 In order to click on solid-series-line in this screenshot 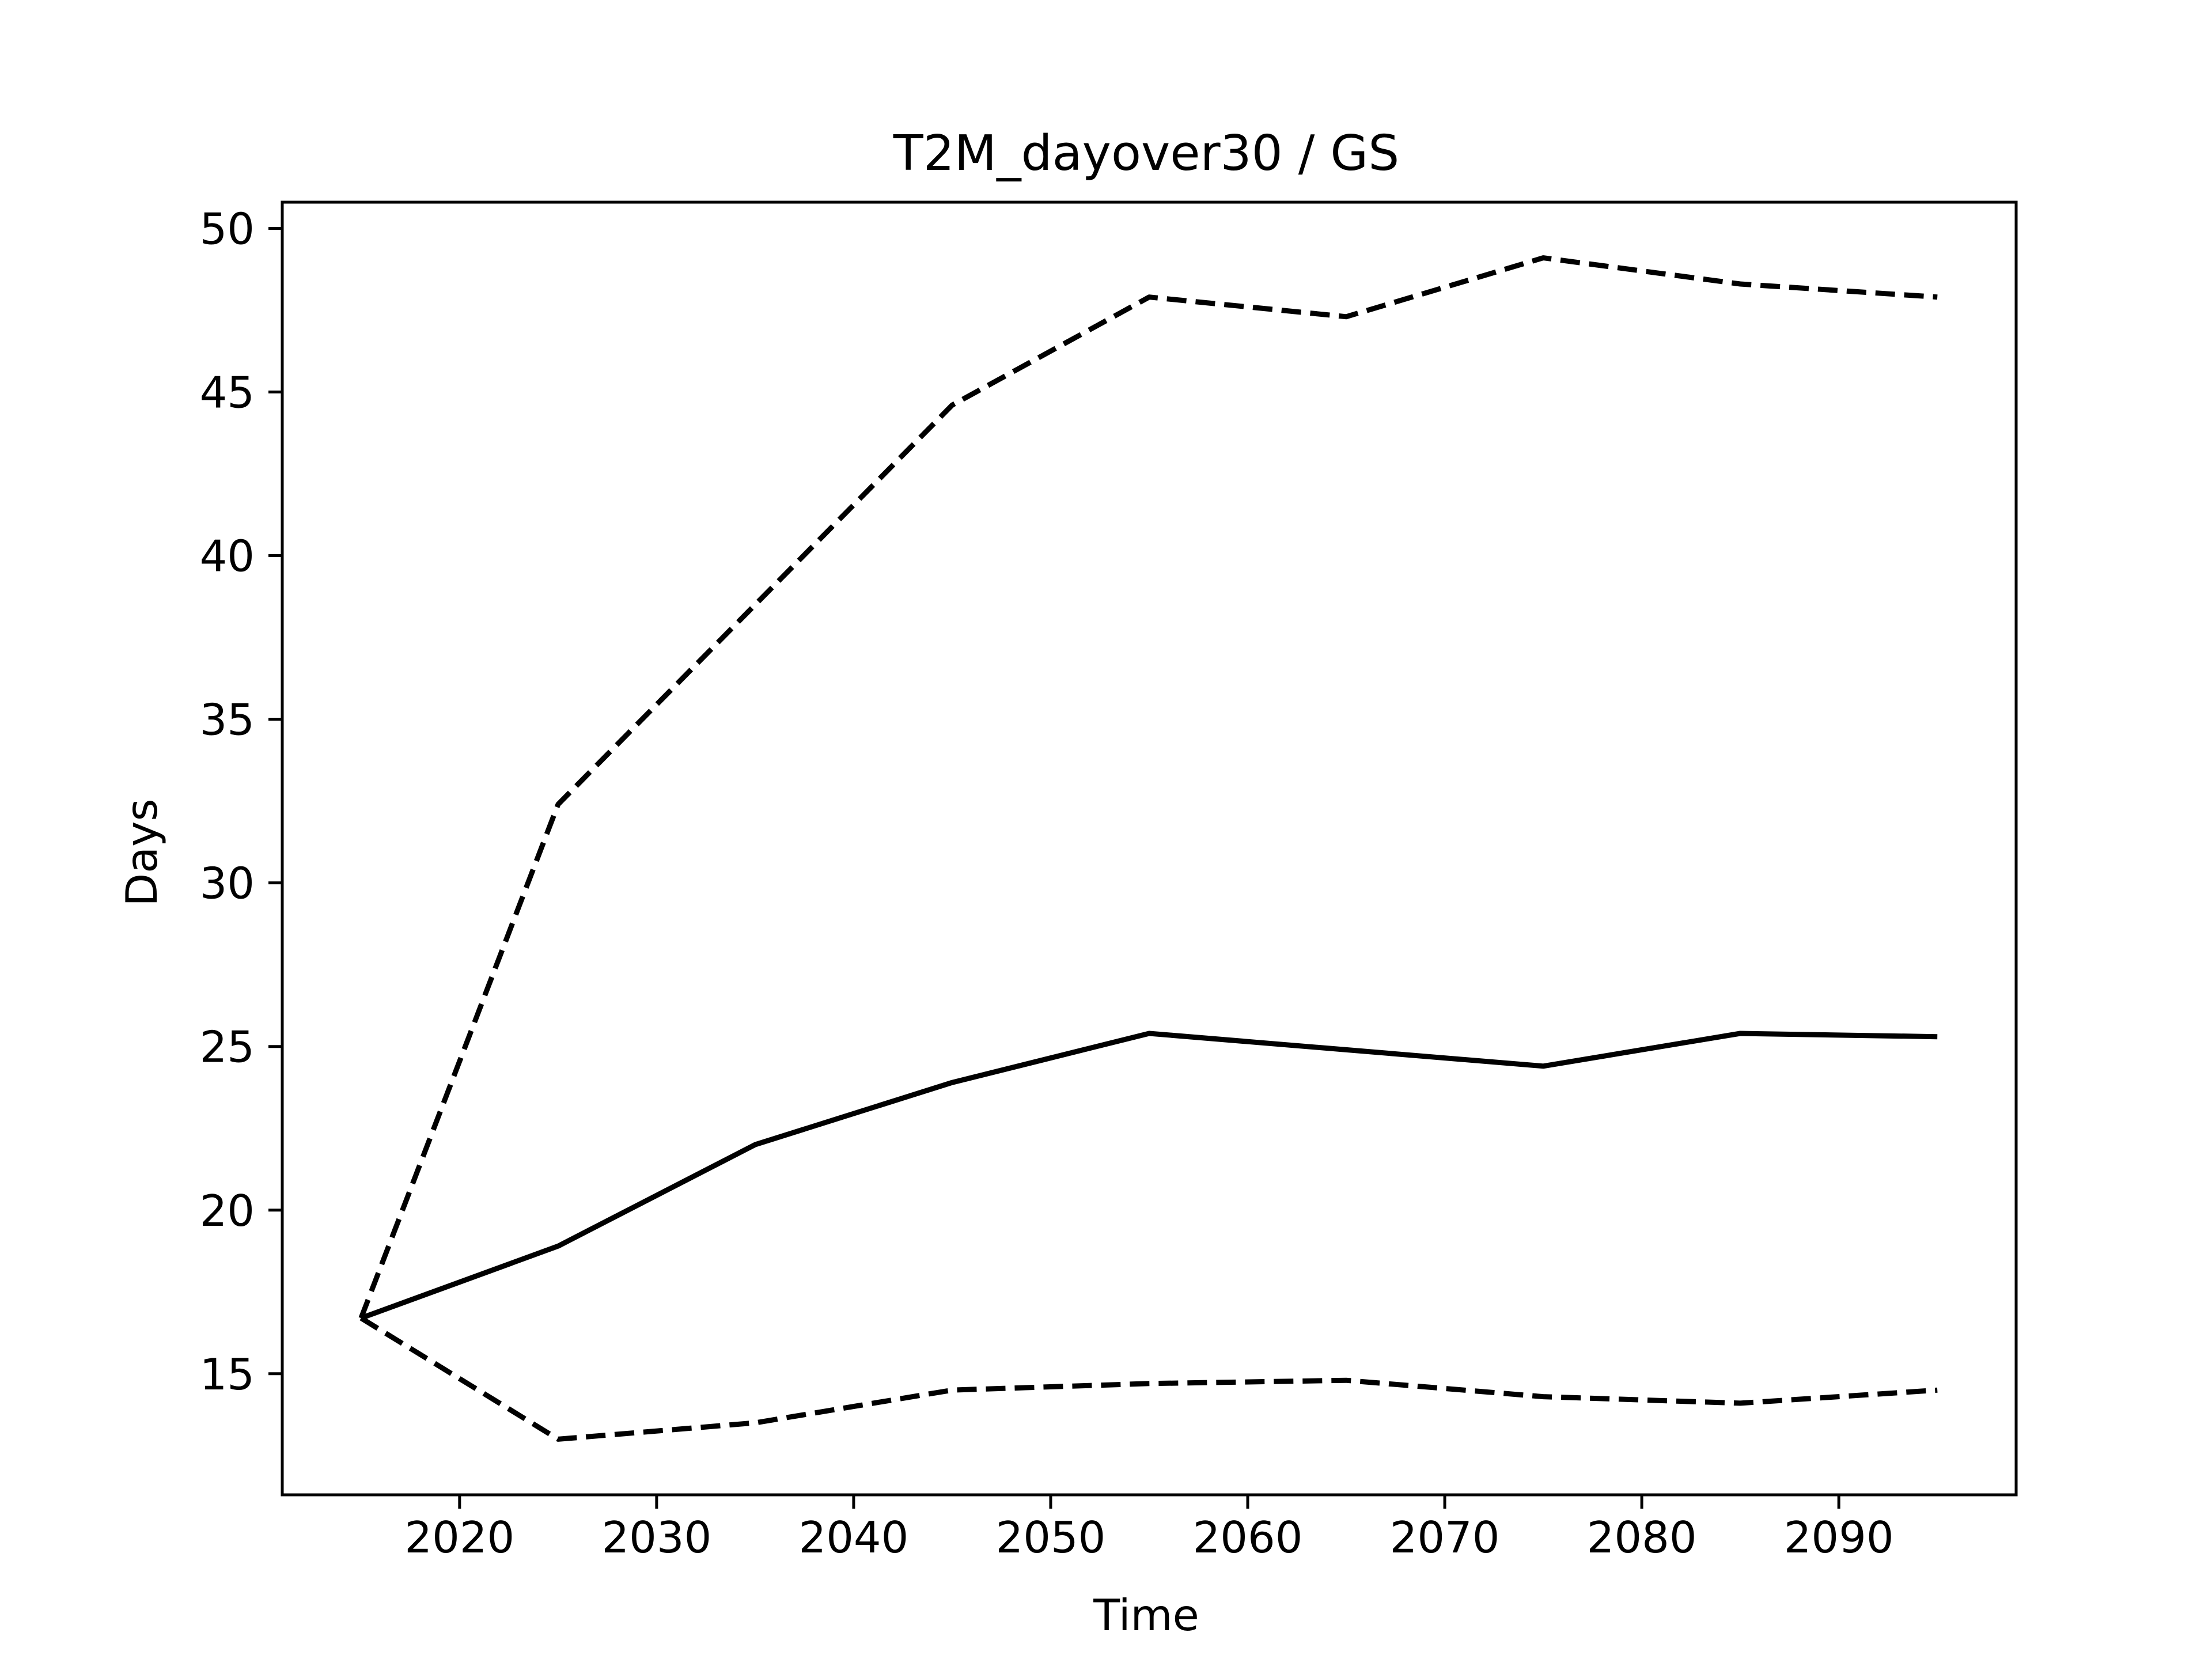, I will do `click(1149, 1176)`.